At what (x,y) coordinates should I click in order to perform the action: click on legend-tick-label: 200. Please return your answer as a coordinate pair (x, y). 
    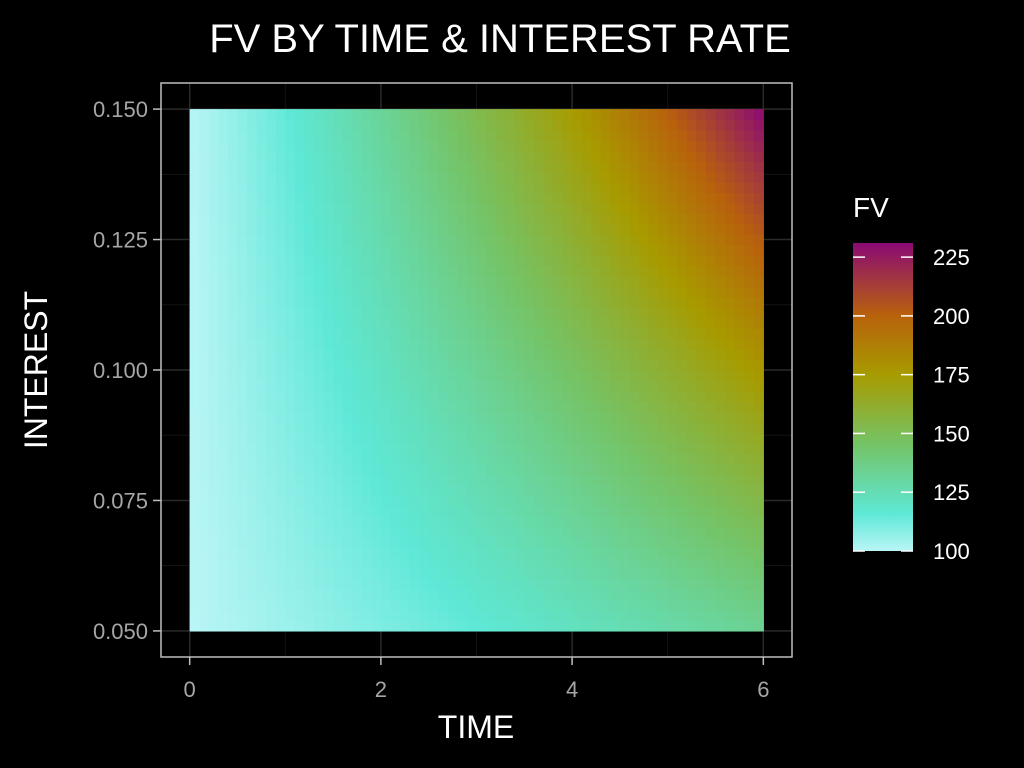
    Looking at the image, I should click on (951, 316).